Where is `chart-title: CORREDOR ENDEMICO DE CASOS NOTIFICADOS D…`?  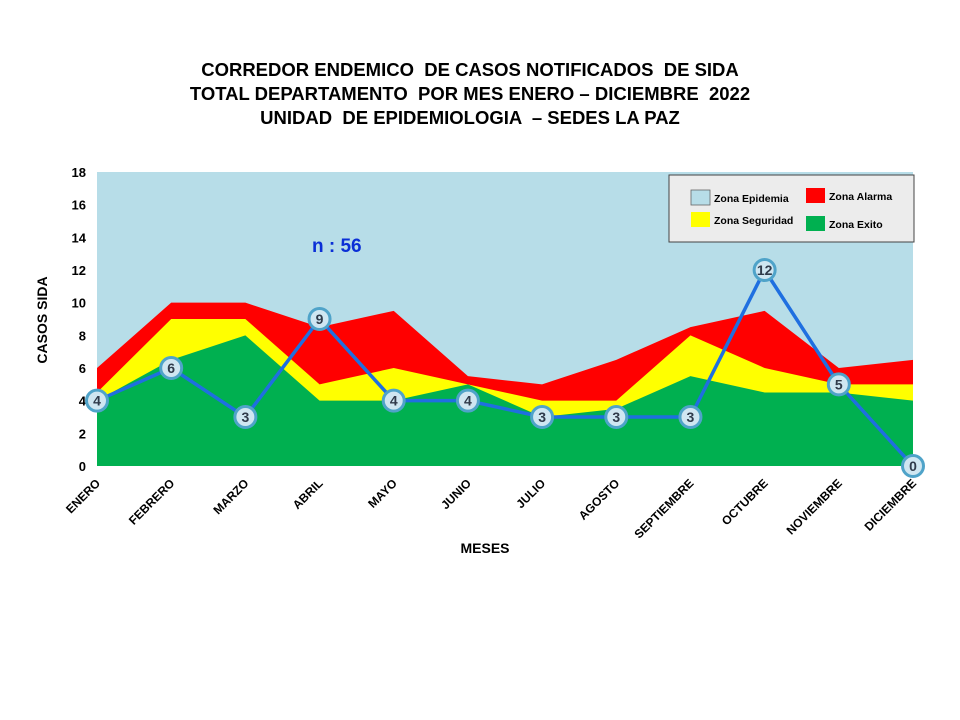
chart-title: CORREDOR ENDEMICO DE CASOS NOTIFICADOS D… is located at coordinates (470, 94).